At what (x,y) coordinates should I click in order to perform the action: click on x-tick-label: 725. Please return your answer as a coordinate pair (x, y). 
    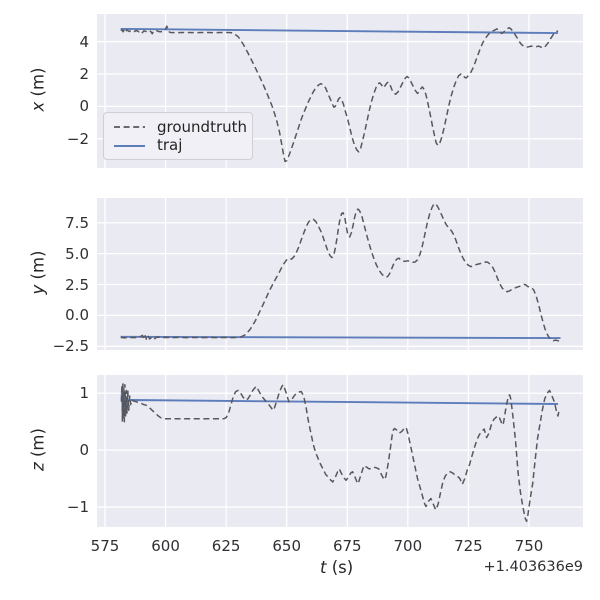
    Looking at the image, I should click on (468, 546).